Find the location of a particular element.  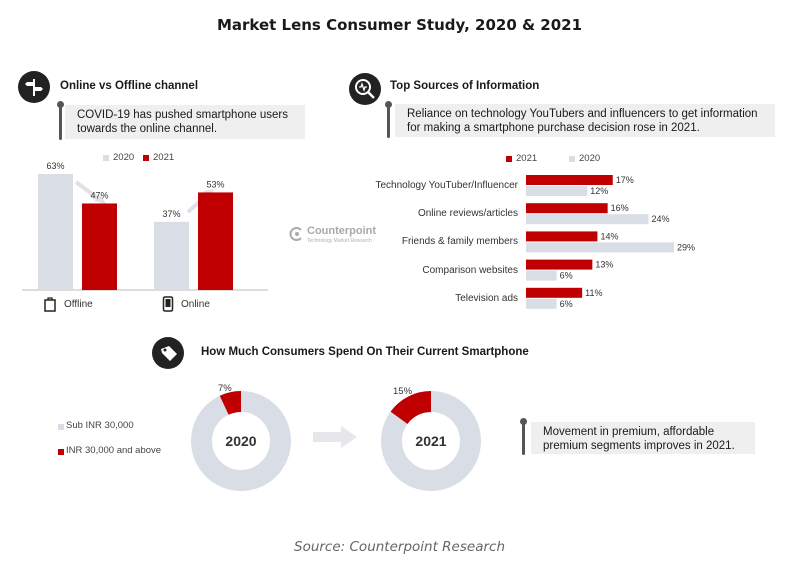

hbar-label-television-ads-2020: 6% is located at coordinates (566, 304).